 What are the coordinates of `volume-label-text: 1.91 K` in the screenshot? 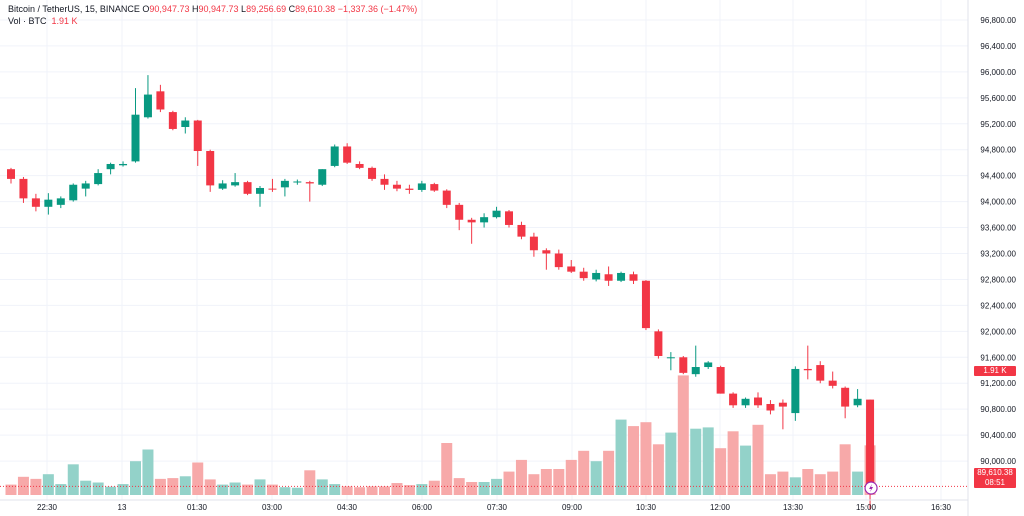 It's located at (995, 370).